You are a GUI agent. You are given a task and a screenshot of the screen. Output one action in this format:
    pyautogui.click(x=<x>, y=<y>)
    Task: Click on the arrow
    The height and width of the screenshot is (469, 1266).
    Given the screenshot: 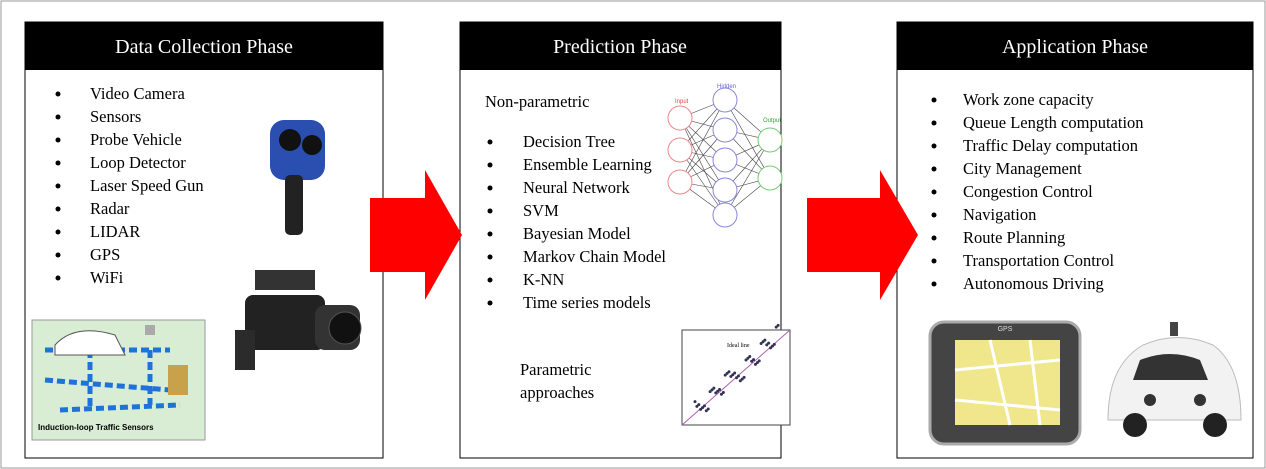 What is the action you would take?
    pyautogui.click(x=862, y=235)
    